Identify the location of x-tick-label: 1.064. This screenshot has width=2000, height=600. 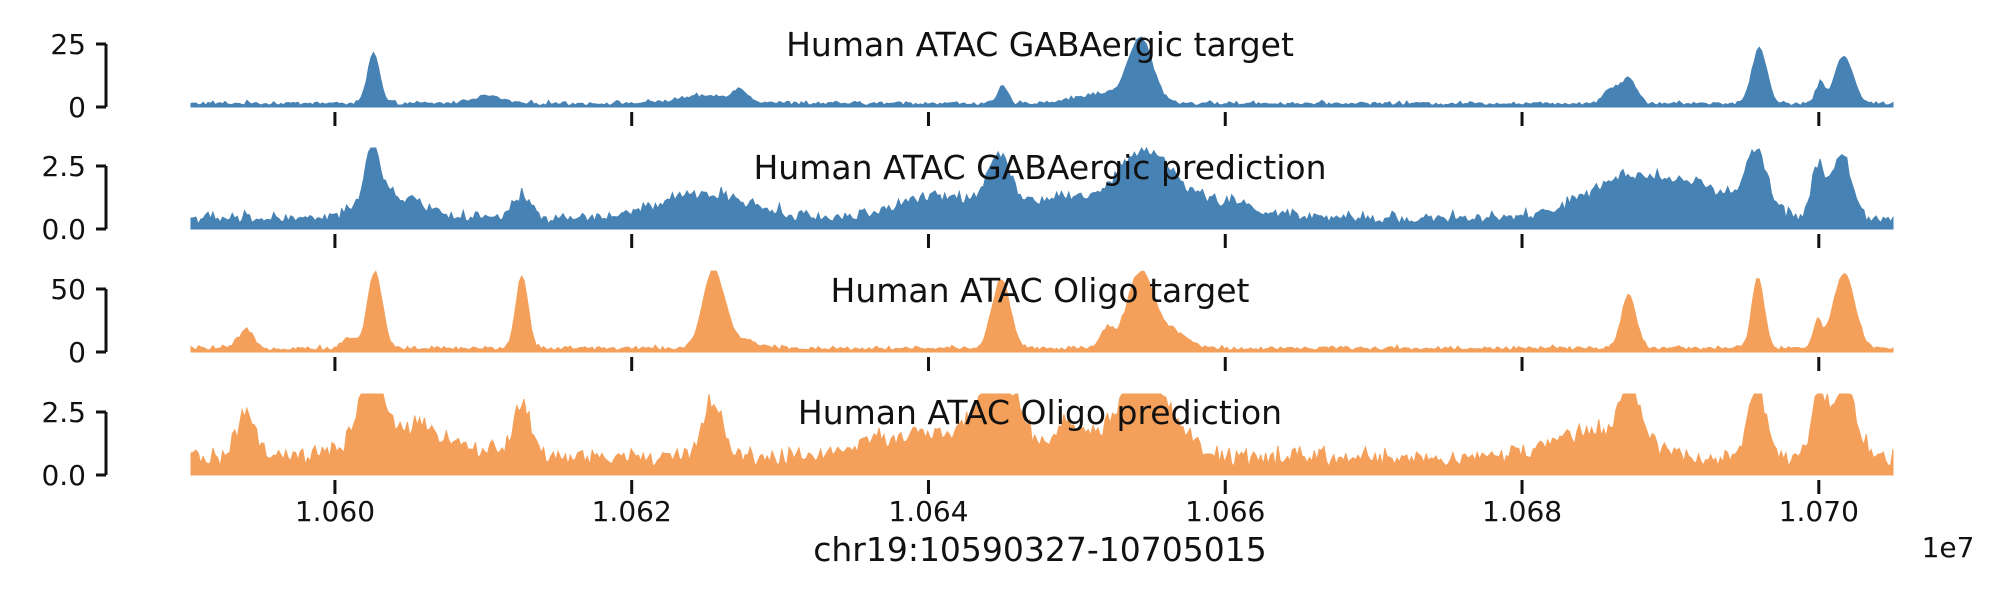
(928, 511).